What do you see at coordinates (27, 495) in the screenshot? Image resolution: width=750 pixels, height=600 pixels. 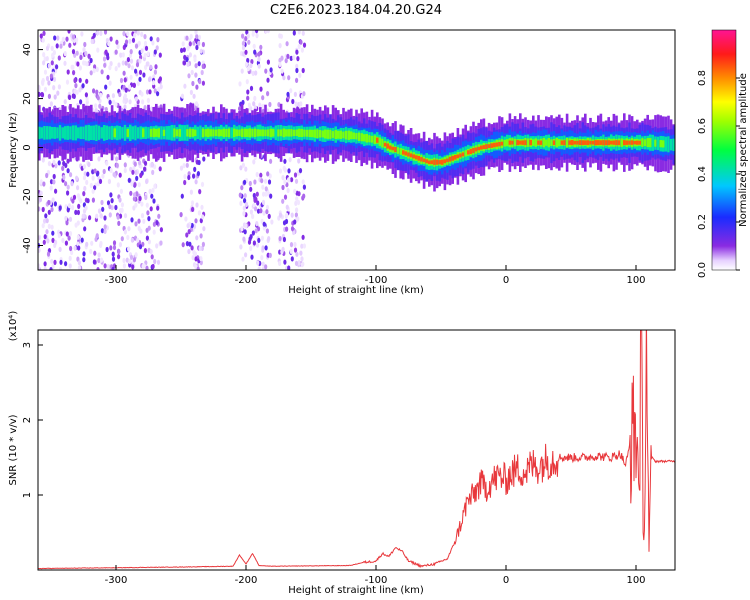 I see `y-tick-label: 1` at bounding box center [27, 495].